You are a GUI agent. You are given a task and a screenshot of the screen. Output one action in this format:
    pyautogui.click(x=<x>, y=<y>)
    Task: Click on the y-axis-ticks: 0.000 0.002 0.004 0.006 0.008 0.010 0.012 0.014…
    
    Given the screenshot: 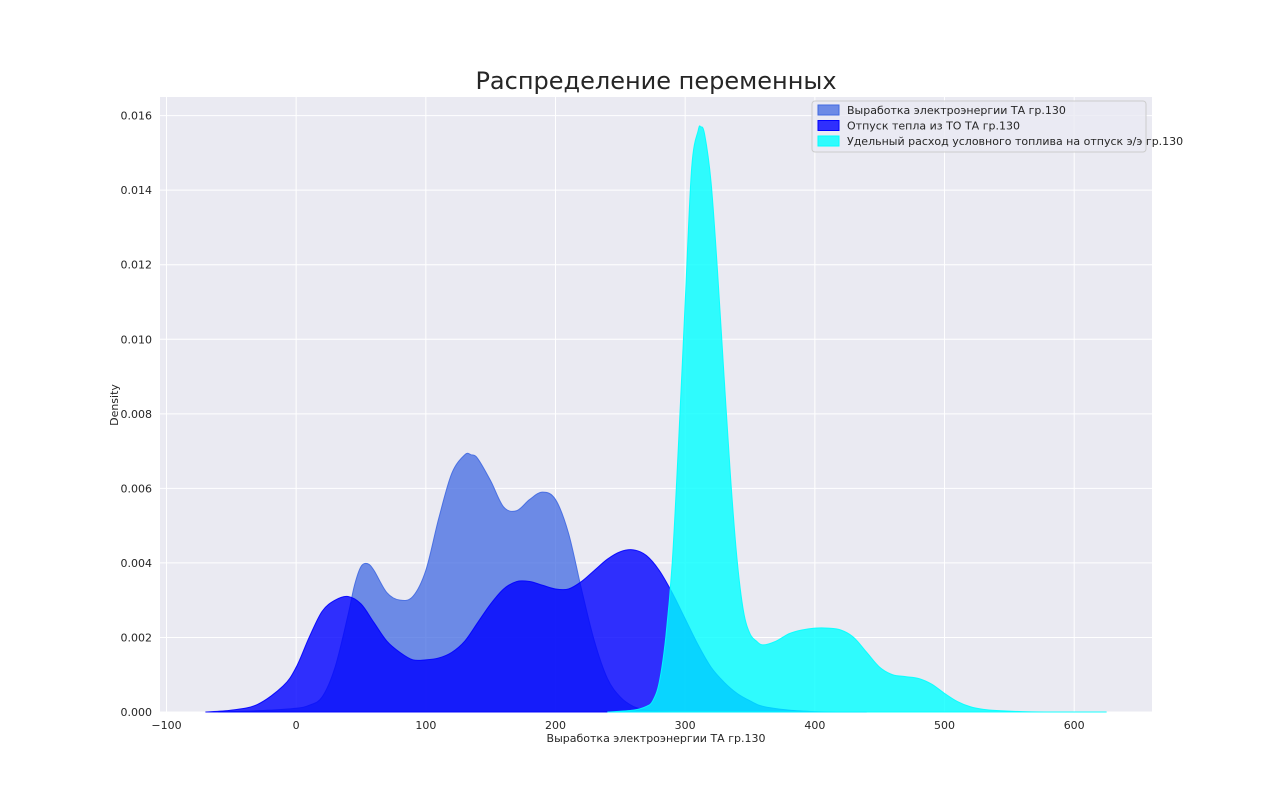 What is the action you would take?
    pyautogui.click(x=137, y=414)
    